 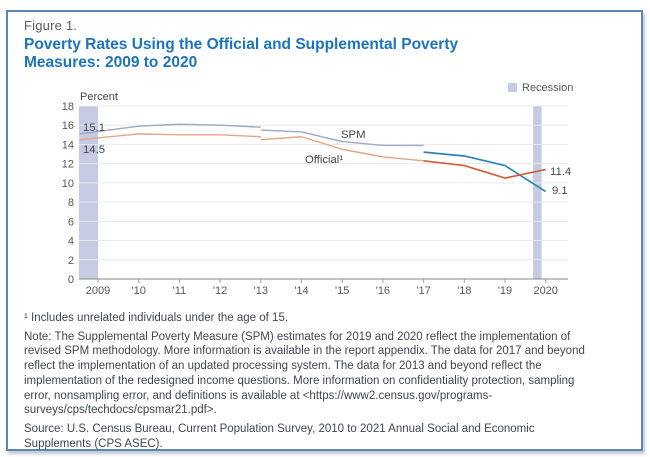 I want to click on x-tick-label: '13, so click(x=261, y=291).